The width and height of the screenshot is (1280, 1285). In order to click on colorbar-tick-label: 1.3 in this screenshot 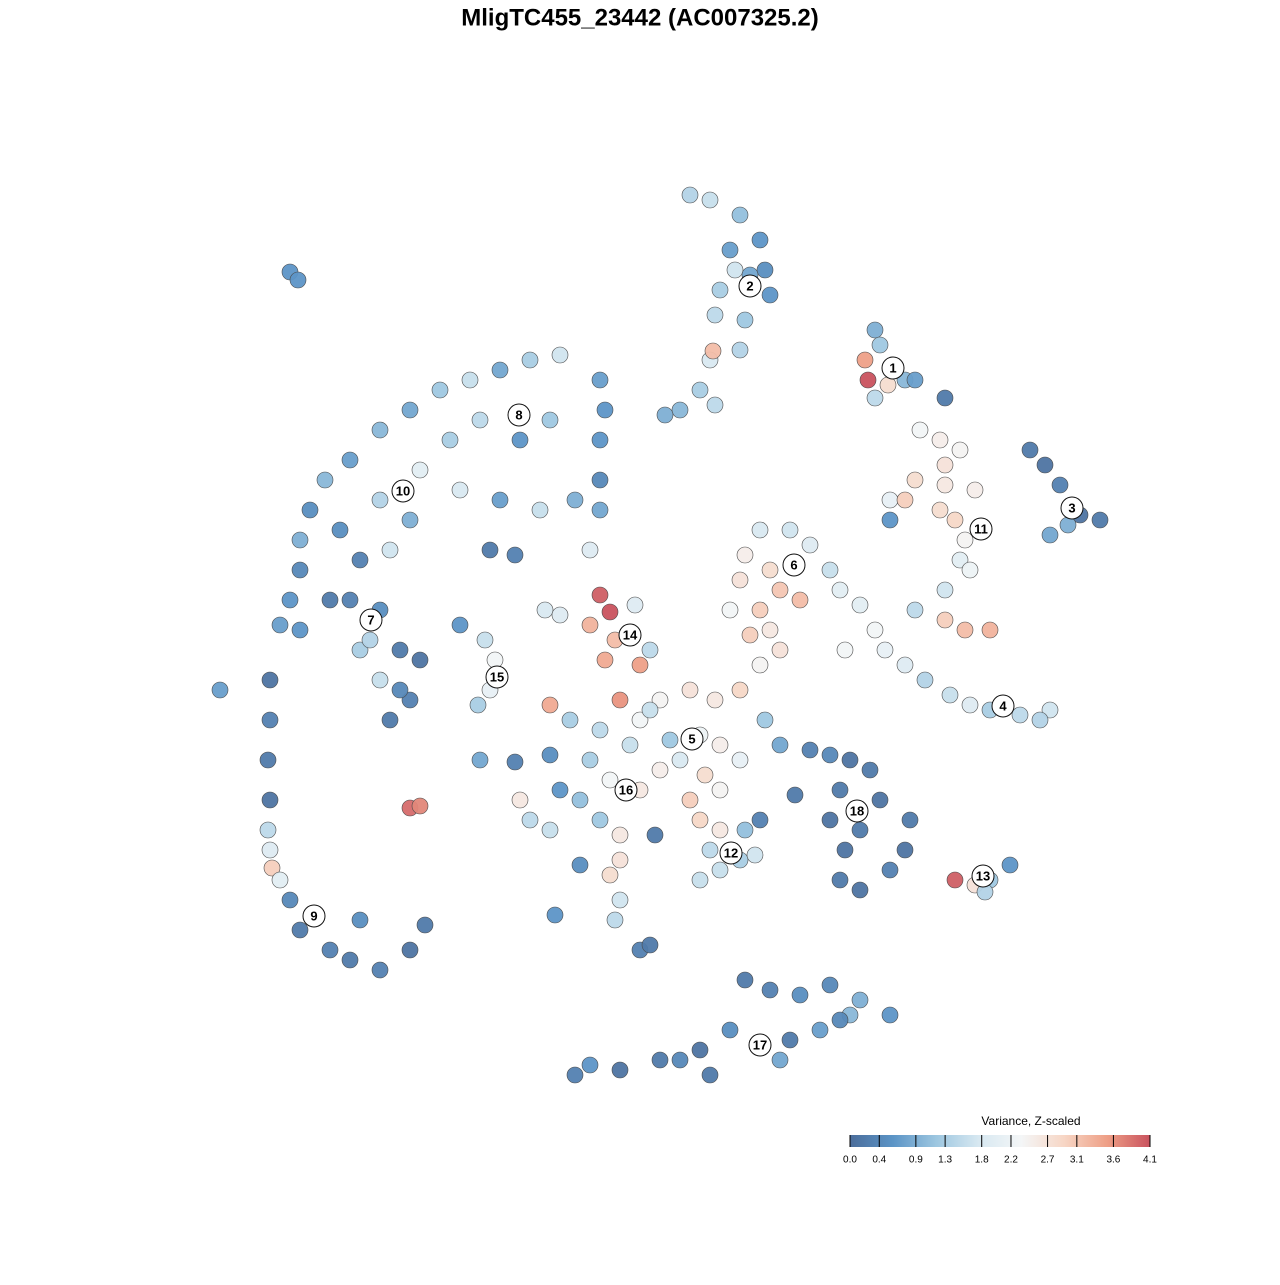, I will do `click(945, 1160)`.